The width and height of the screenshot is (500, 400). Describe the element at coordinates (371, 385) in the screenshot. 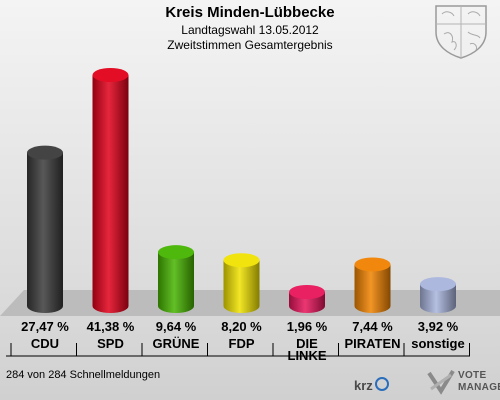

I see `krz-logo: krz` at that location.